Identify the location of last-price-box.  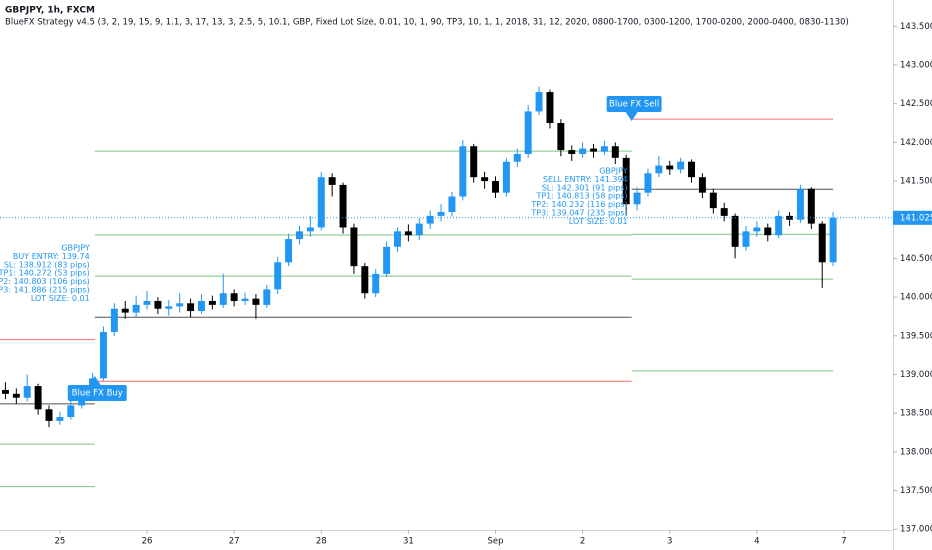
(912, 217).